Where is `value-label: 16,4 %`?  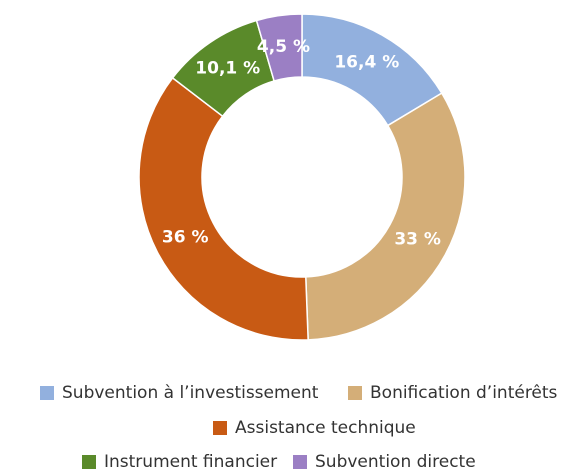
value-label: 16,4 % is located at coordinates (366, 63).